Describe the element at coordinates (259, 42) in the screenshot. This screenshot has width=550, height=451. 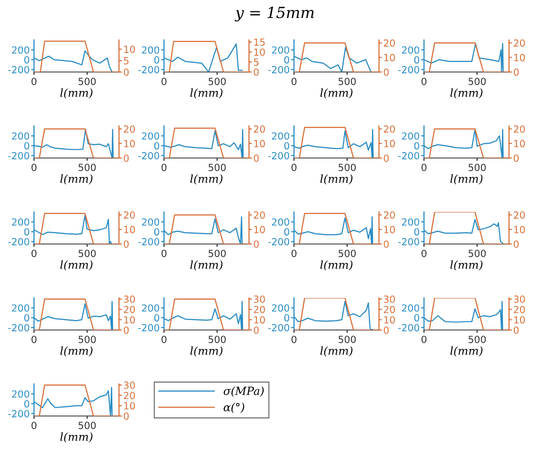
I see `y2-tick-label: 15` at that location.